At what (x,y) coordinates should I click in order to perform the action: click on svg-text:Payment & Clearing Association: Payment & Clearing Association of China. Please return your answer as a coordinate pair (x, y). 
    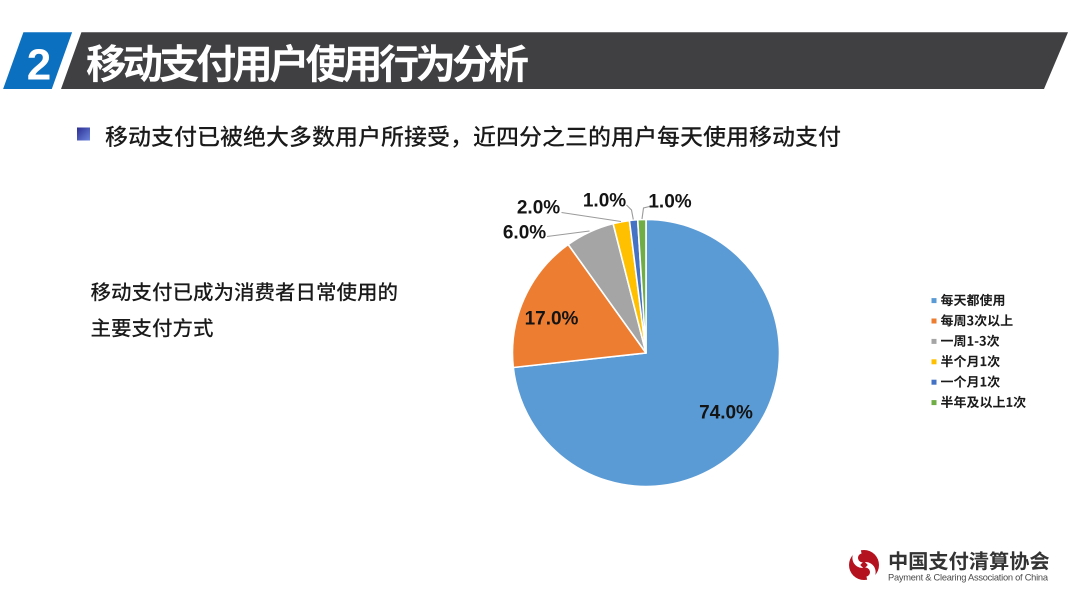
    Looking at the image, I should click on (968, 578).